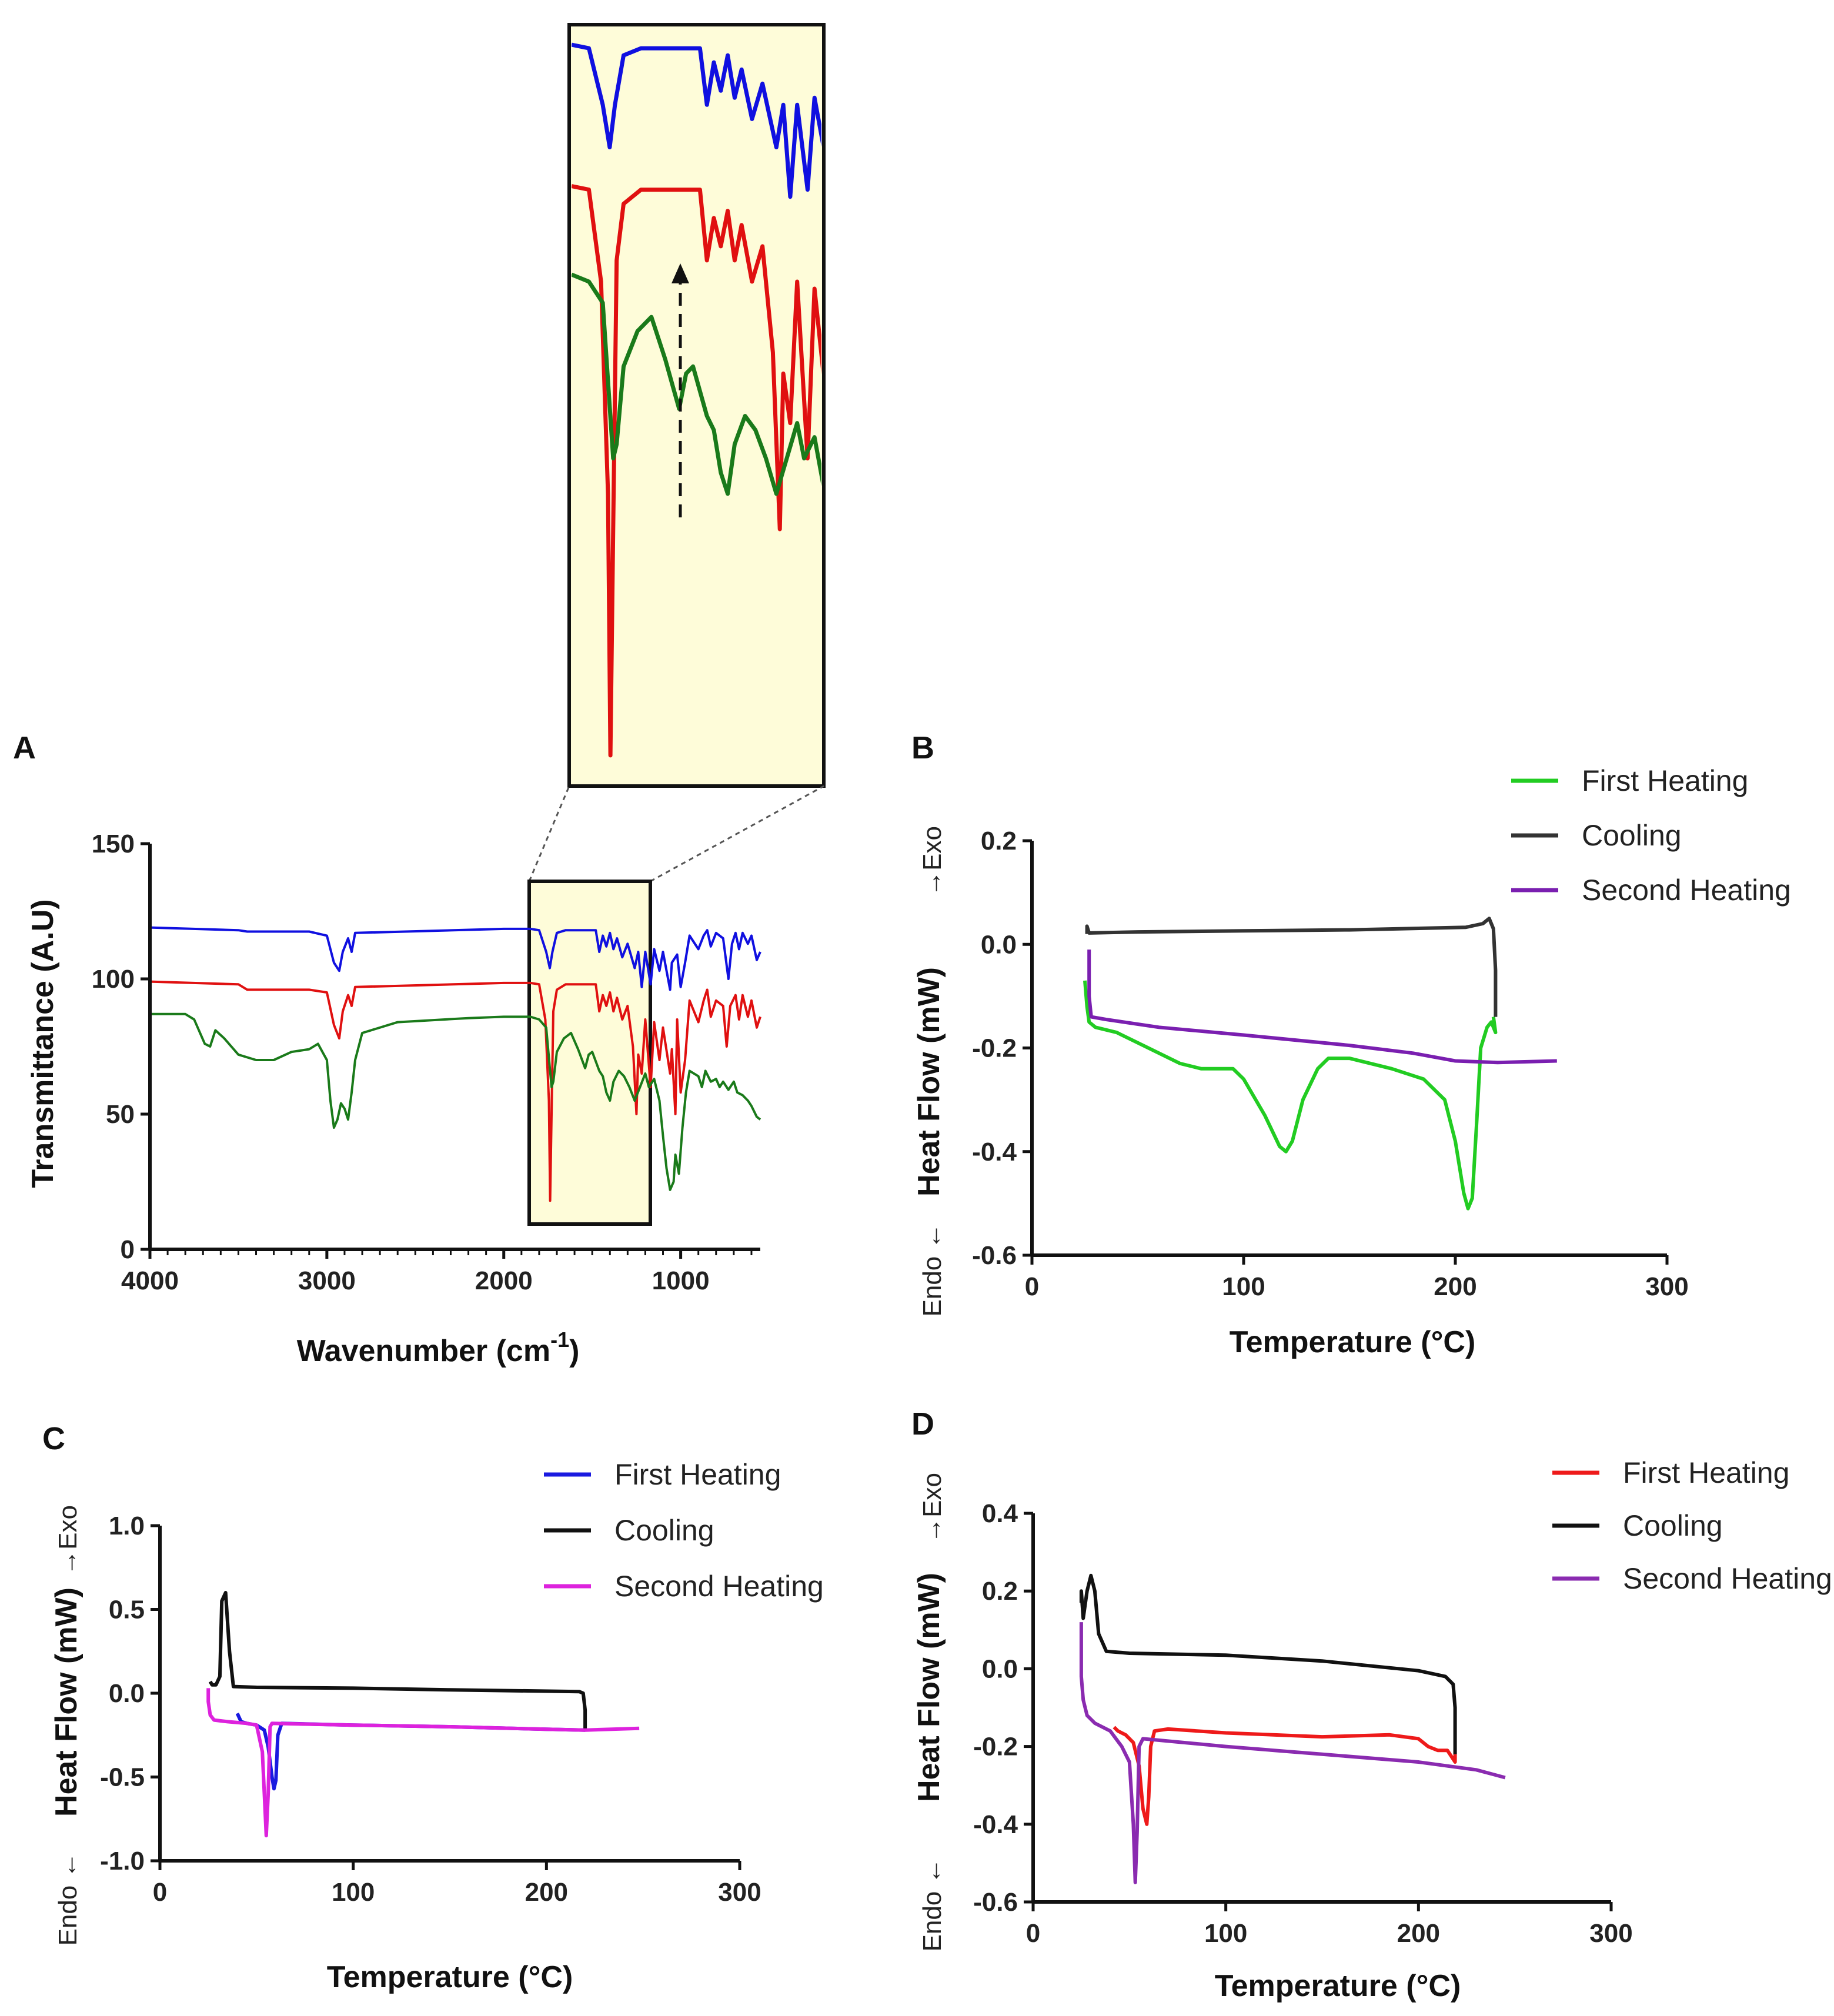 Image resolution: width=1834 pixels, height=2016 pixels. I want to click on inset-plot-area, so click(696, 400).